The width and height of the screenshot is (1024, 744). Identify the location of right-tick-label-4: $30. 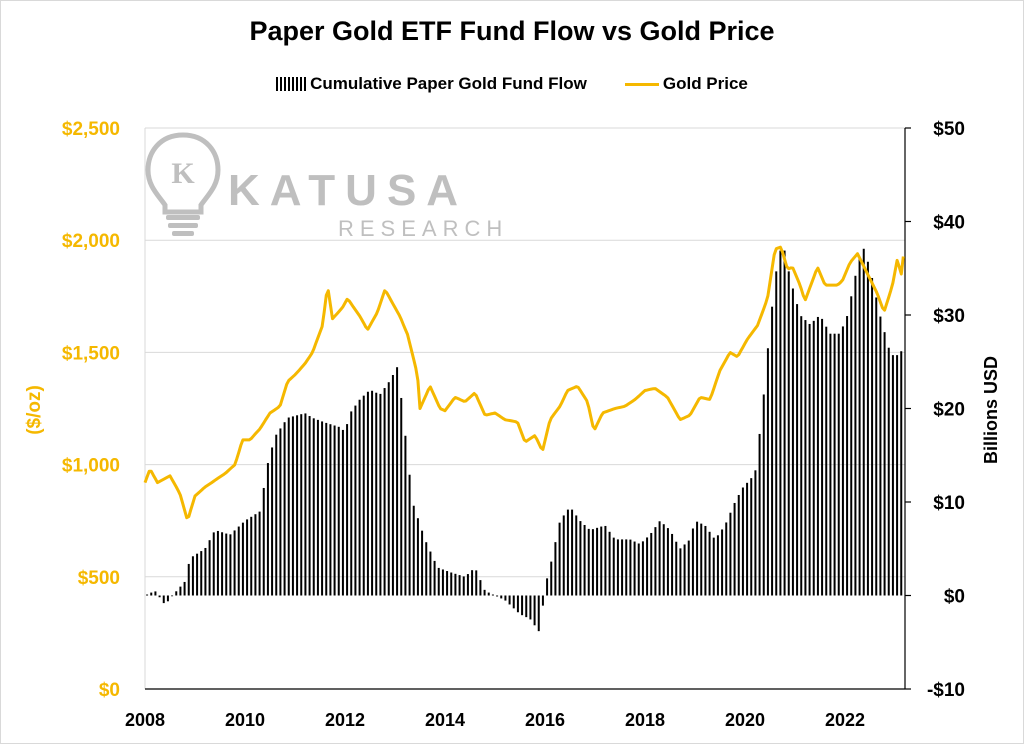
(949, 316).